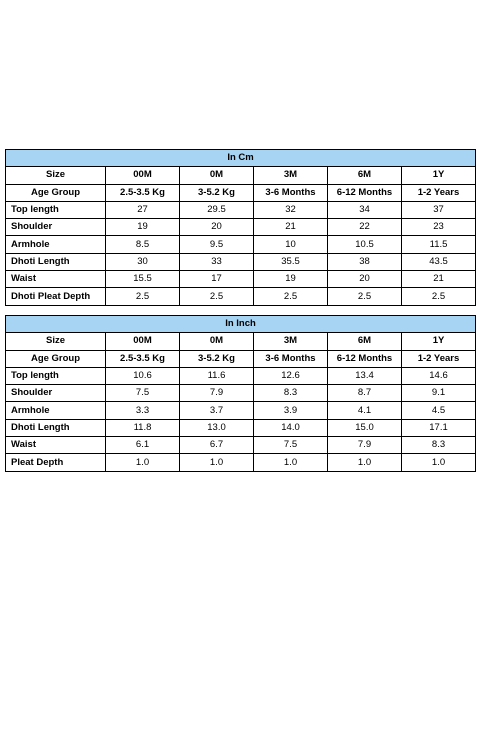 The width and height of the screenshot is (480, 730). What do you see at coordinates (55, 296) in the screenshot?
I see `row-label: Dhoti Pleat Depth` at bounding box center [55, 296].